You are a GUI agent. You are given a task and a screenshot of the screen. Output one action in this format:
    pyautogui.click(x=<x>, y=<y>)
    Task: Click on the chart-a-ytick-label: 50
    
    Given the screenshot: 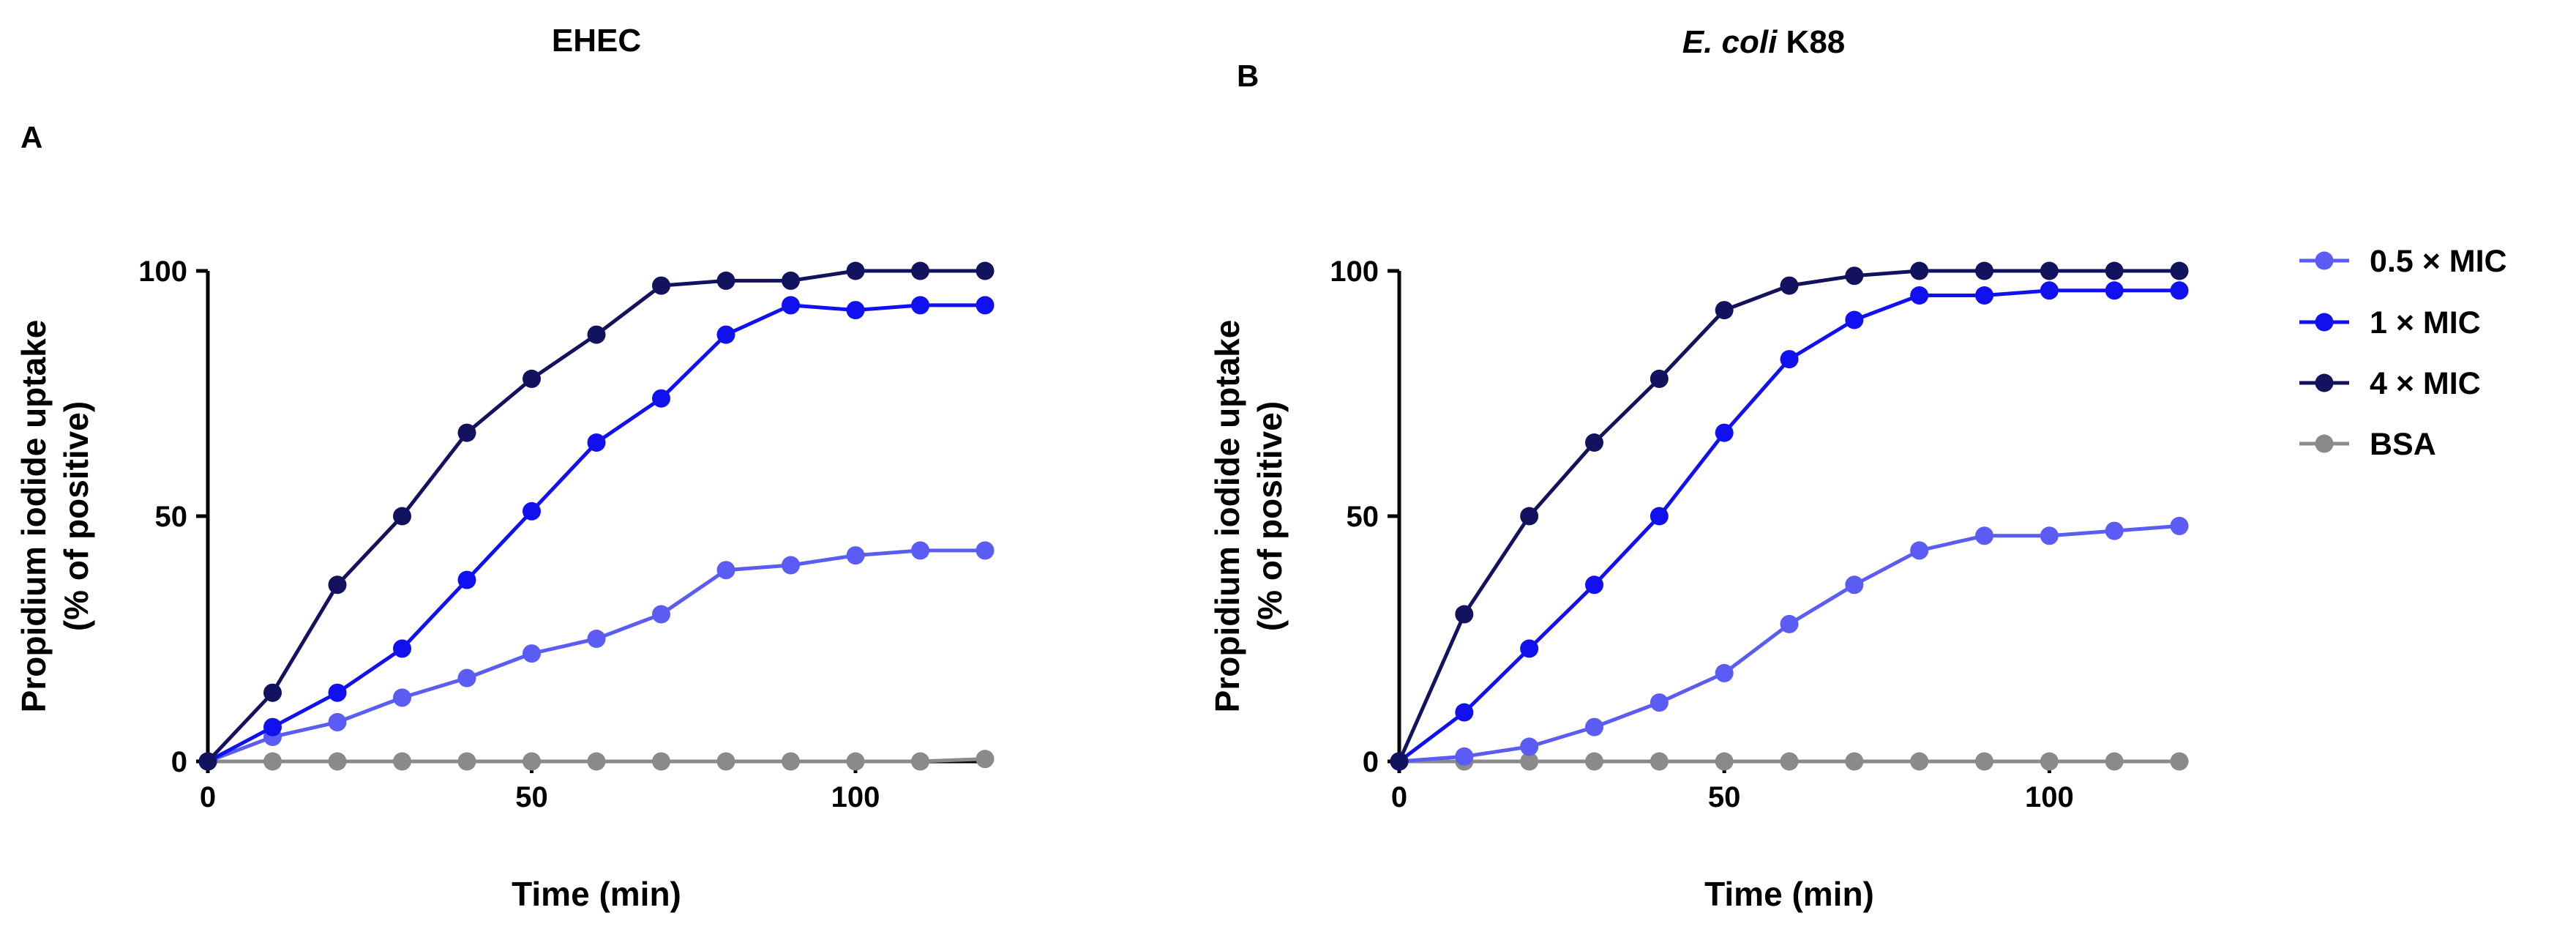 What is the action you would take?
    pyautogui.click(x=171, y=517)
    